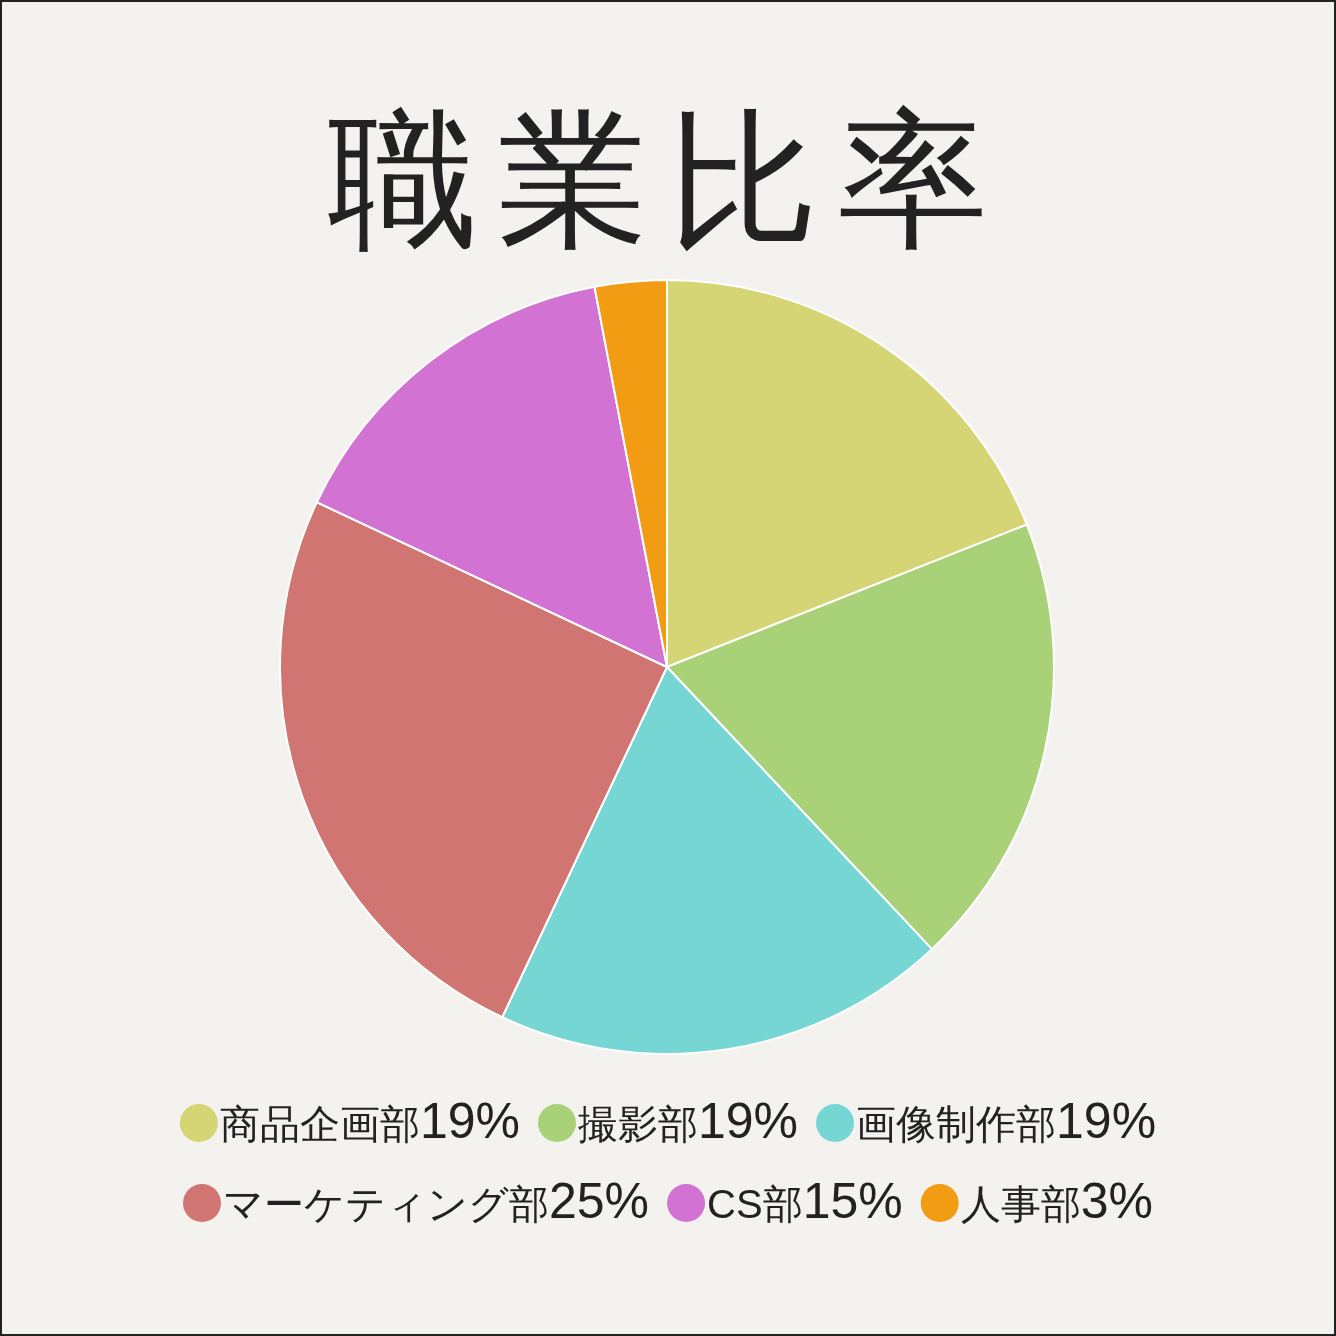 The width and height of the screenshot is (1336, 1336). What do you see at coordinates (319, 1124) in the screenshot?
I see `legend-label: 商品企画部` at bounding box center [319, 1124].